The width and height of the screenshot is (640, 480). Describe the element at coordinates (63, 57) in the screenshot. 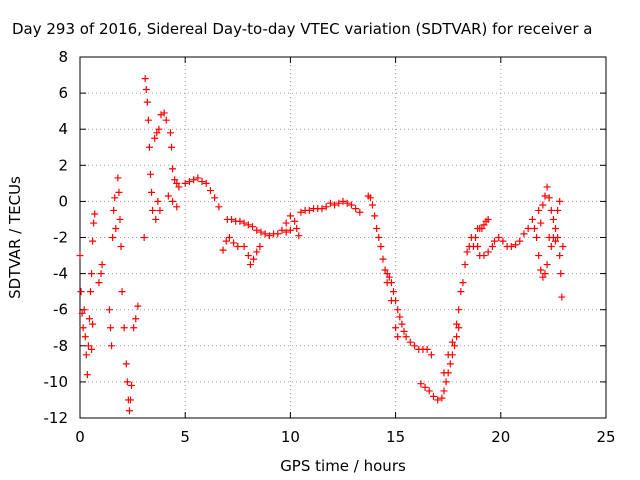

I see `y-tick-label: 8` at that location.